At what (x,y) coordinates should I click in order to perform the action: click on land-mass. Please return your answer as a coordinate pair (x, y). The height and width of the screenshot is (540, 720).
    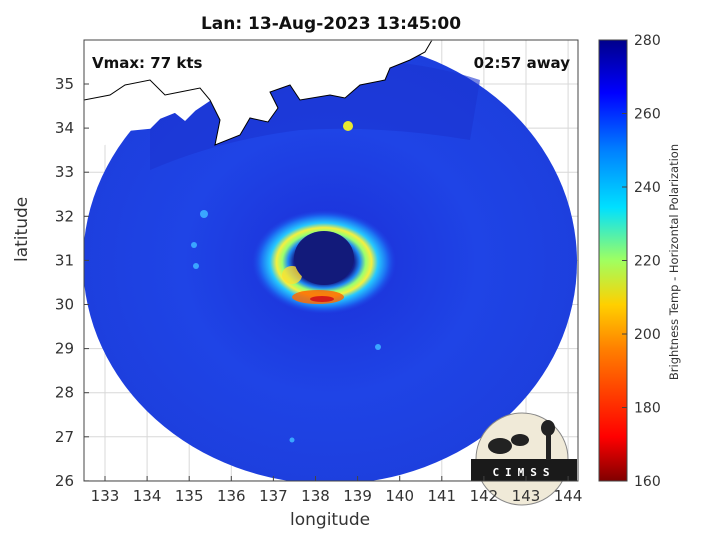
    Looking at the image, I should click on (258, 92).